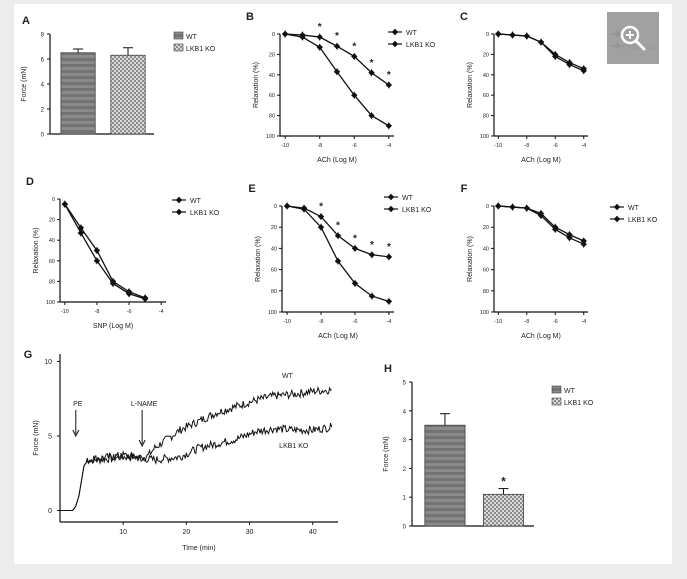  I want to click on trace-wt, so click(196, 448).